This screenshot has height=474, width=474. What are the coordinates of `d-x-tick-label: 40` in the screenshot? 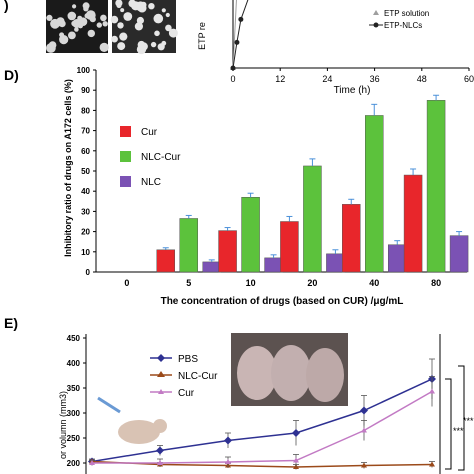 It's located at (374, 283).